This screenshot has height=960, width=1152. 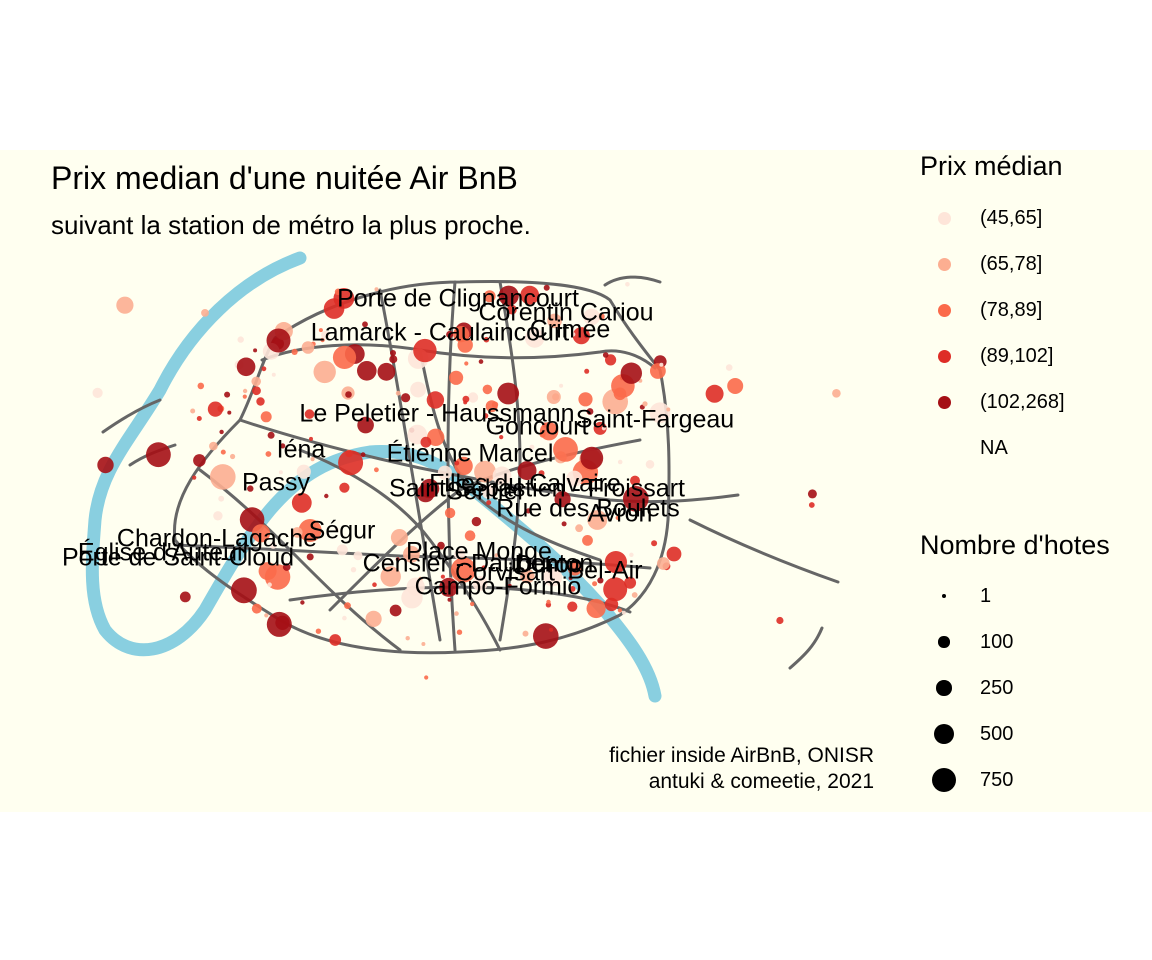 I want to click on map-title: Prix median d'une nuitée Air BnB, so click(x=284, y=178).